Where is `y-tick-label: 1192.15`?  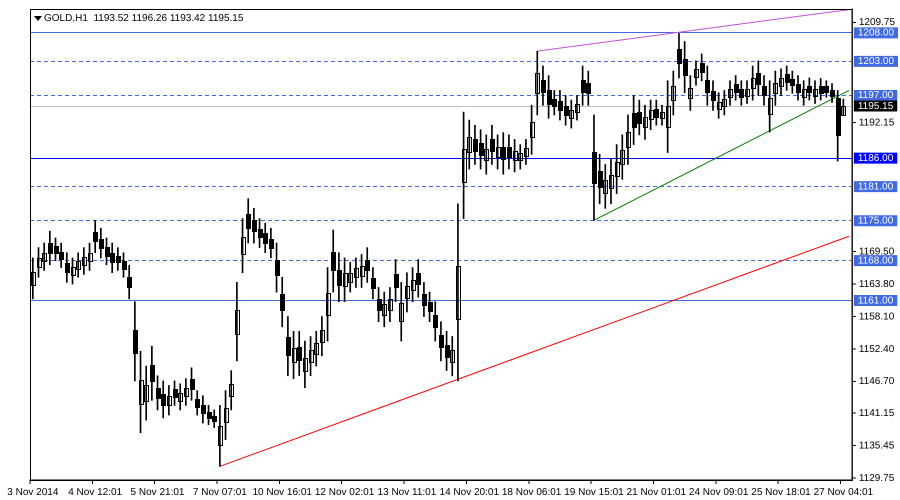 y-tick-label: 1192.15 is located at coordinates (876, 122).